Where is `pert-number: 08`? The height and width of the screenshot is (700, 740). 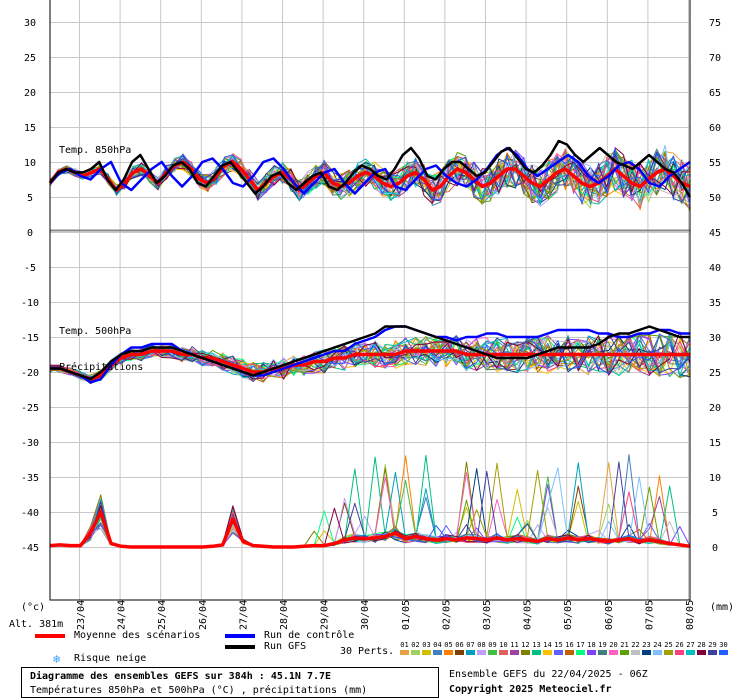 pert-number: 08 is located at coordinates (481, 645).